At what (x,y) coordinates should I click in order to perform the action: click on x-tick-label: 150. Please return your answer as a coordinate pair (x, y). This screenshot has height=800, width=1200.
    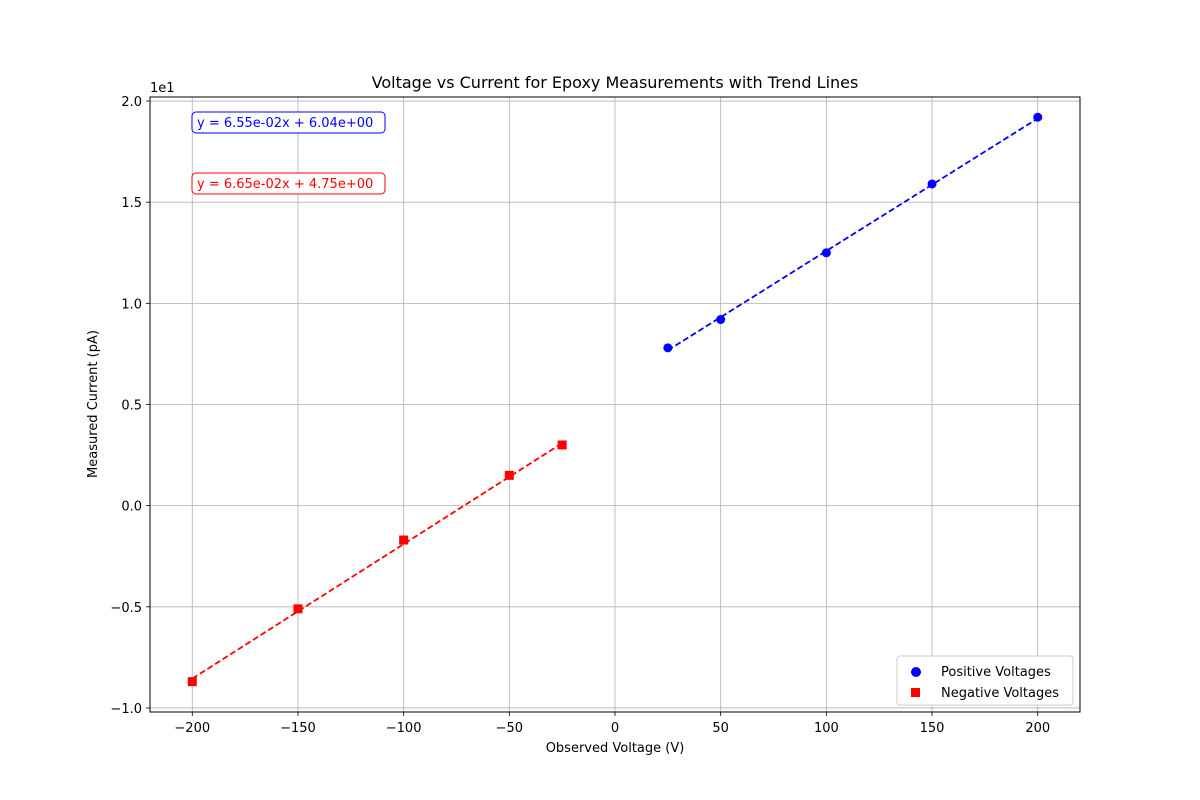
    Looking at the image, I should click on (932, 728).